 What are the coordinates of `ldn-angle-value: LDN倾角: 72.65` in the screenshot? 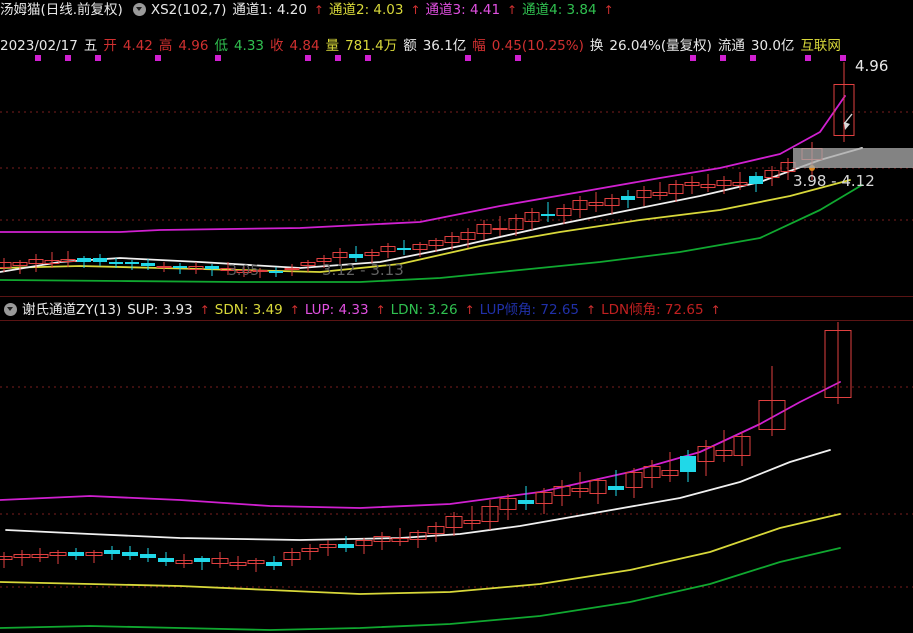 It's located at (652, 310).